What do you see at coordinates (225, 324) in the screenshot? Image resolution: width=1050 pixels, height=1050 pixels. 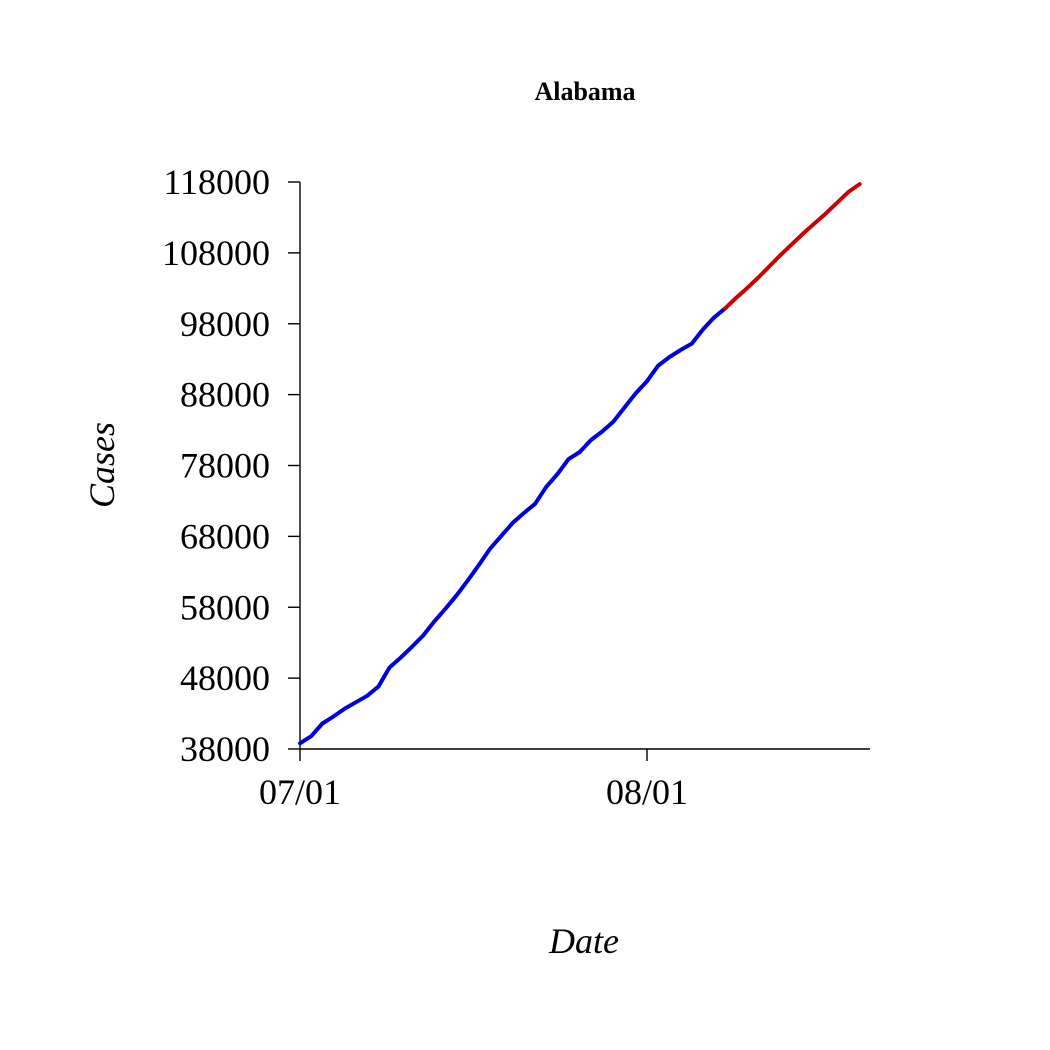 I see `y-tick-label: 98000` at bounding box center [225, 324].